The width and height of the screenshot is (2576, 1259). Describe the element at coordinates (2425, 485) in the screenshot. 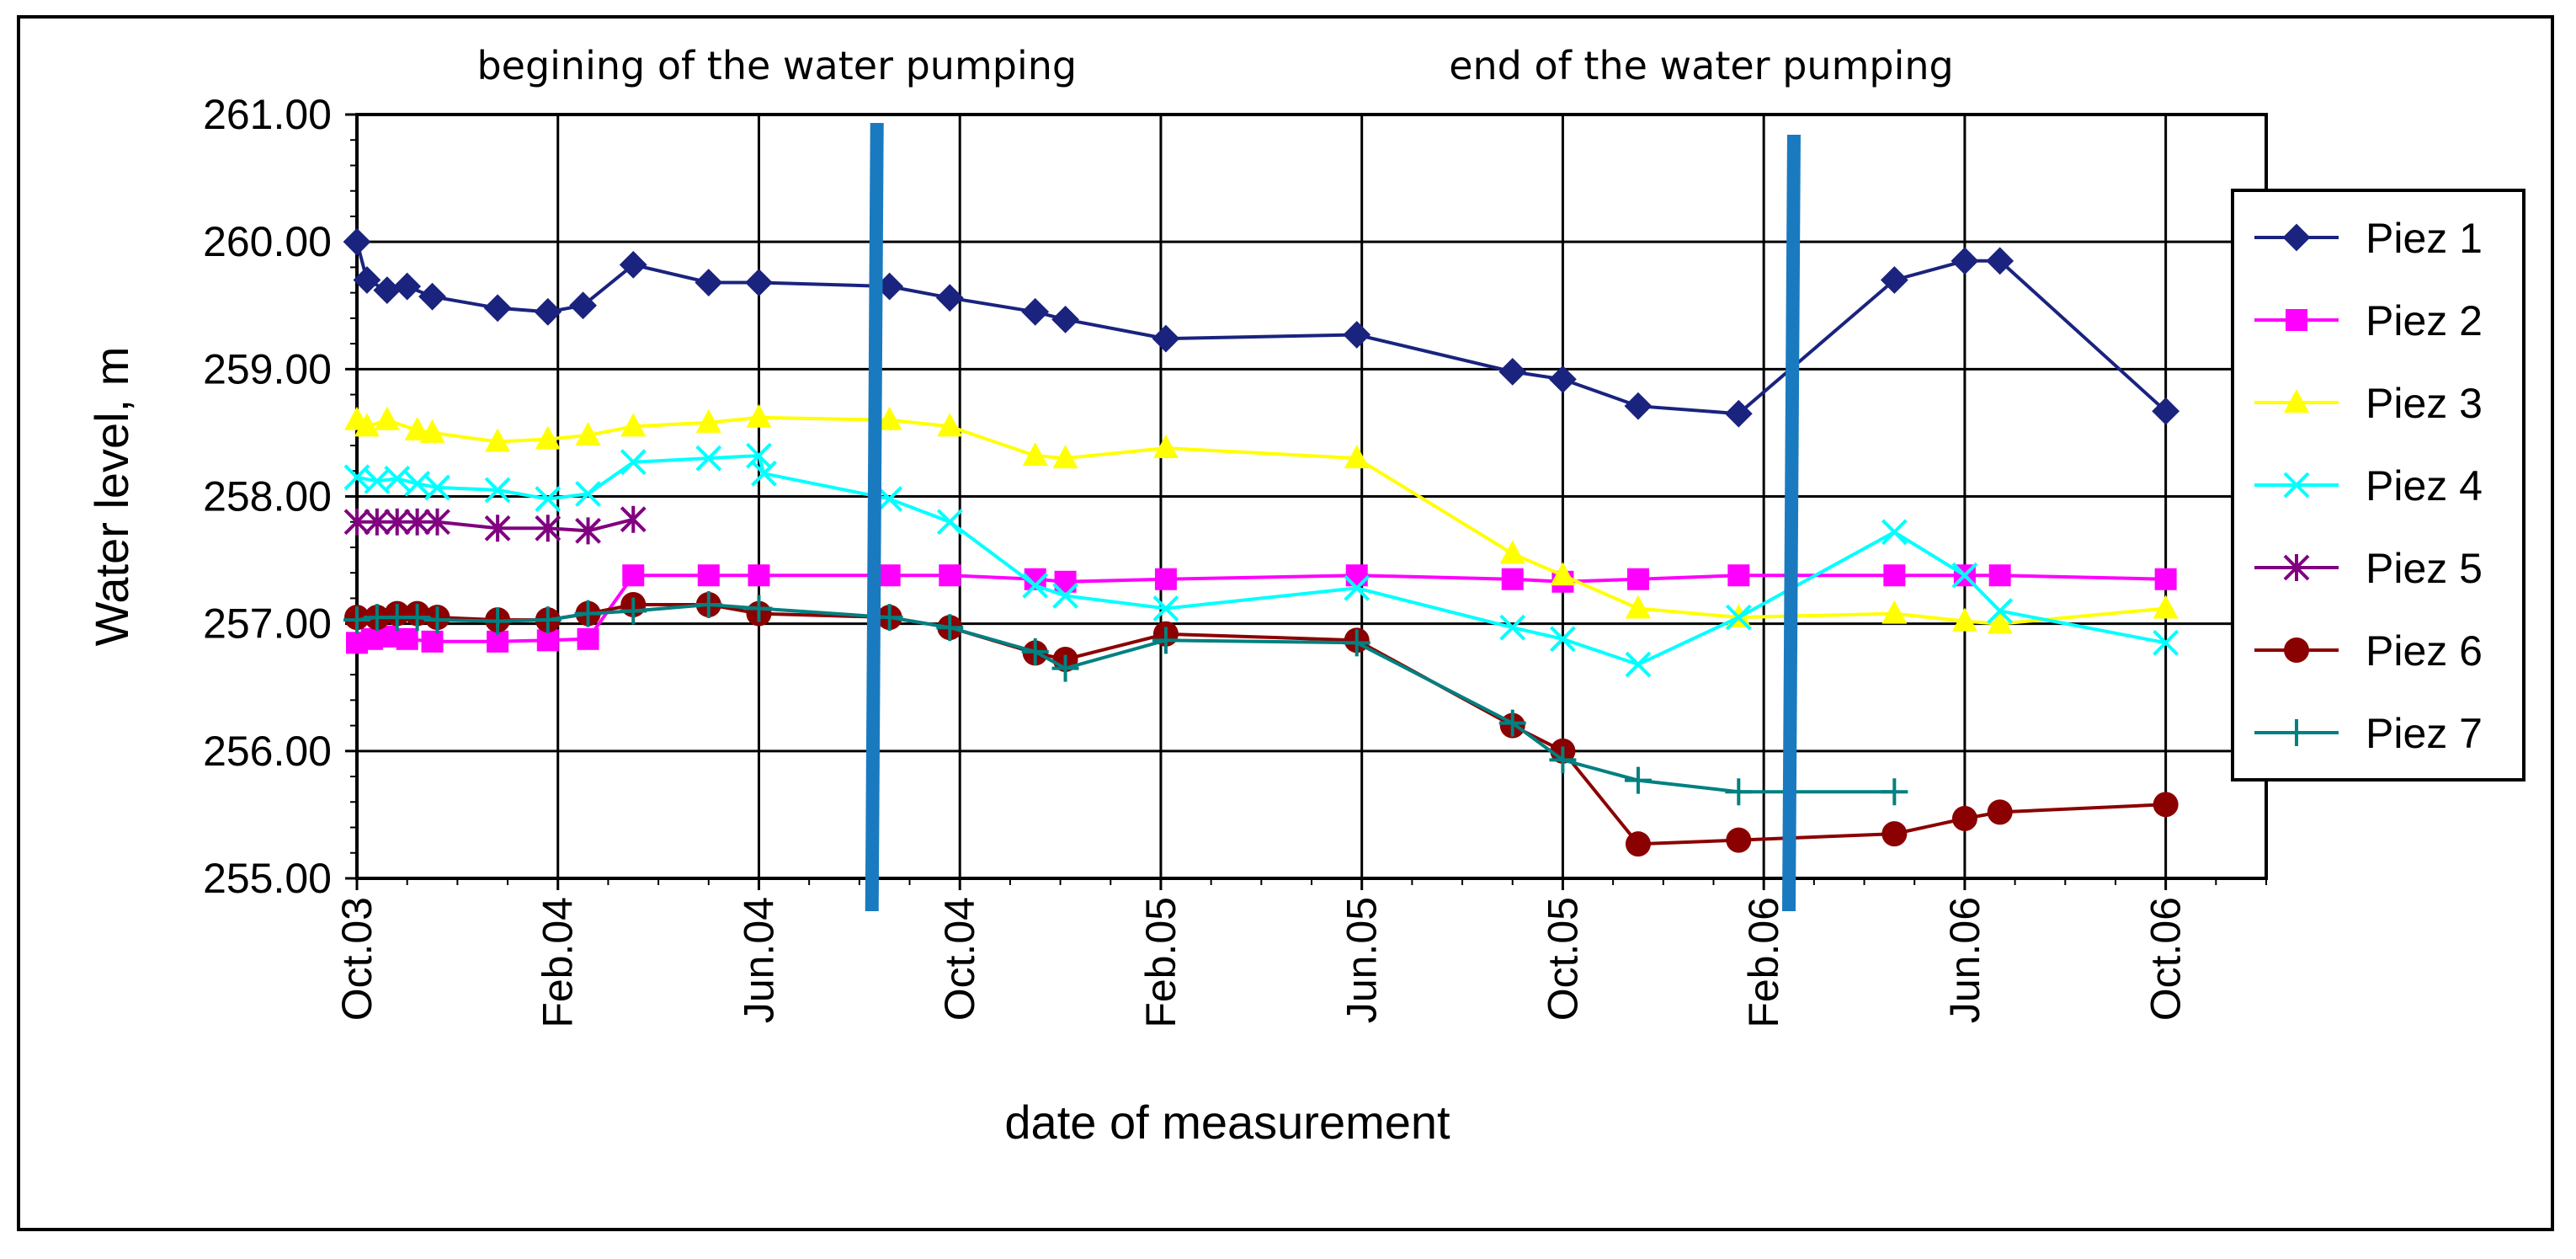

I see `legend-label: Piez 4` at that location.